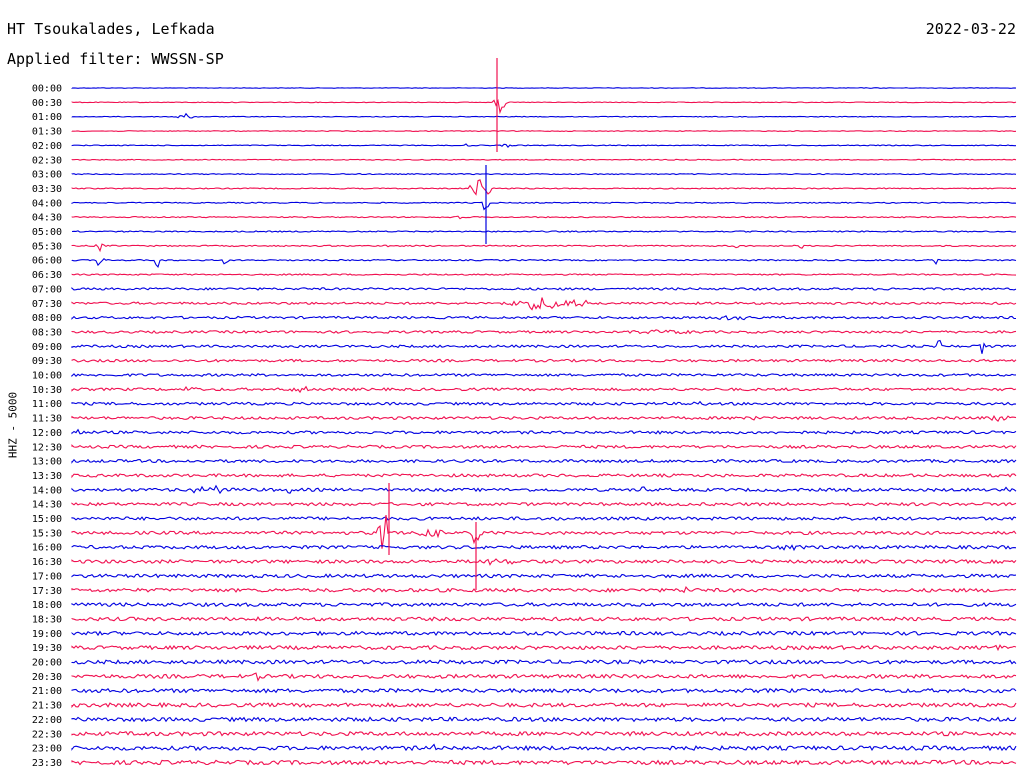 This screenshot has height=784, width=1024. What do you see at coordinates (47, 734) in the screenshot?
I see `time-label: 22:30` at bounding box center [47, 734].